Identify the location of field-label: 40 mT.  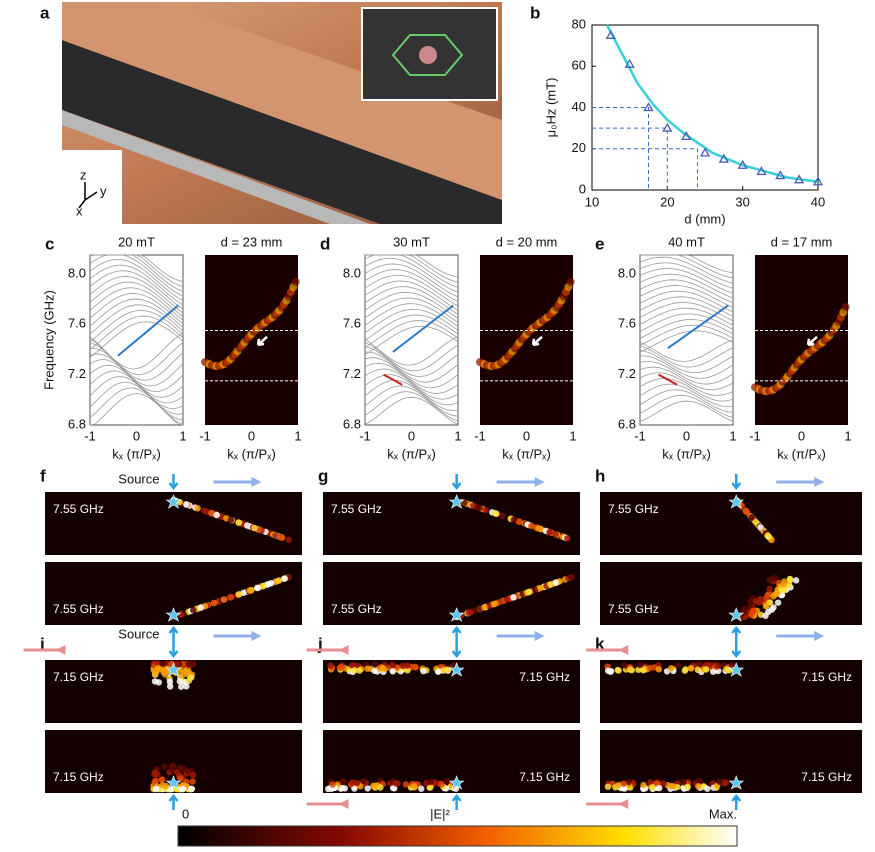
(686, 241).